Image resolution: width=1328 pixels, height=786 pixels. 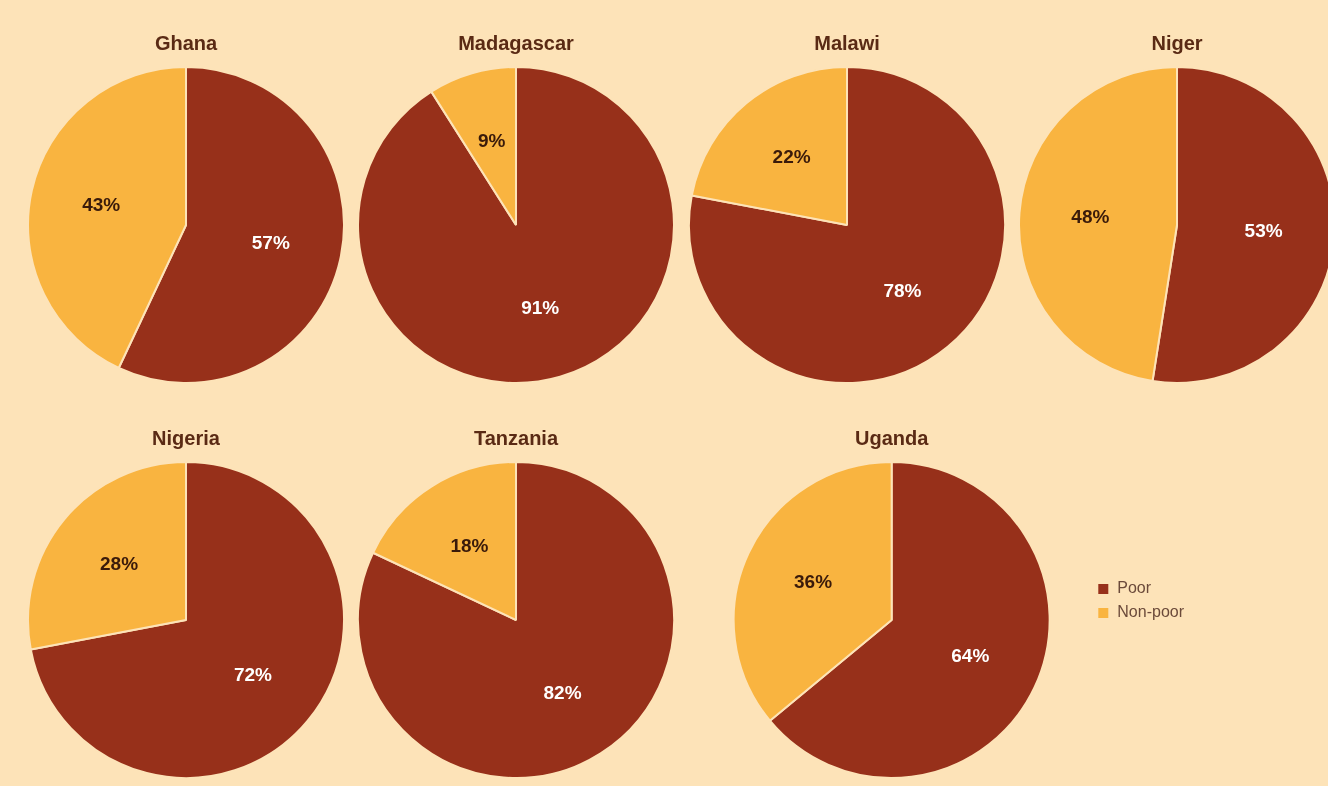 I want to click on data-label: 57%, so click(x=270, y=243).